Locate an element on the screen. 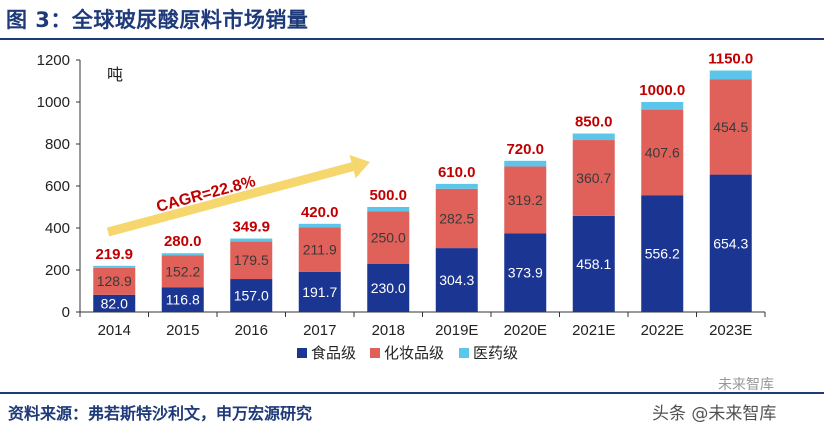 The width and height of the screenshot is (824, 436). total-value-label: 610.0 is located at coordinates (457, 172).